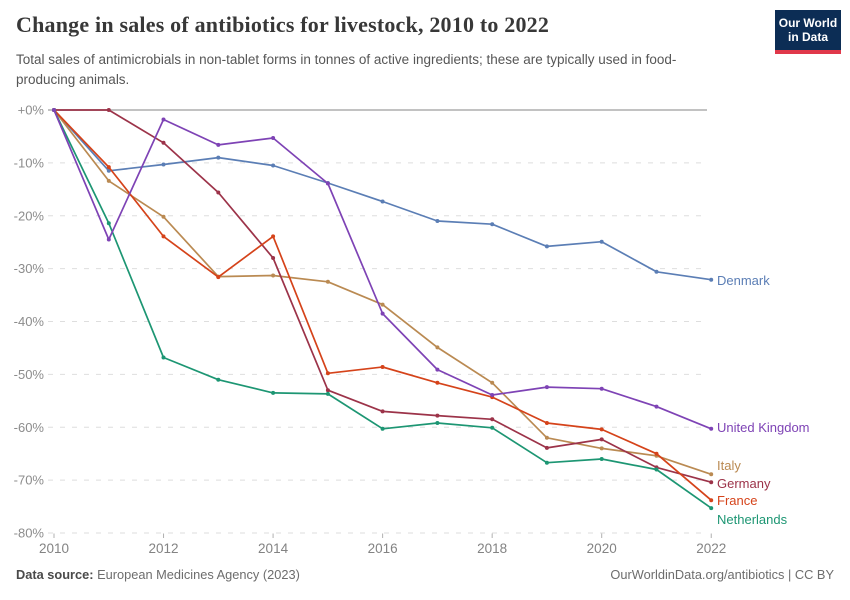  I want to click on data-point-italy-2011, so click(108, 180).